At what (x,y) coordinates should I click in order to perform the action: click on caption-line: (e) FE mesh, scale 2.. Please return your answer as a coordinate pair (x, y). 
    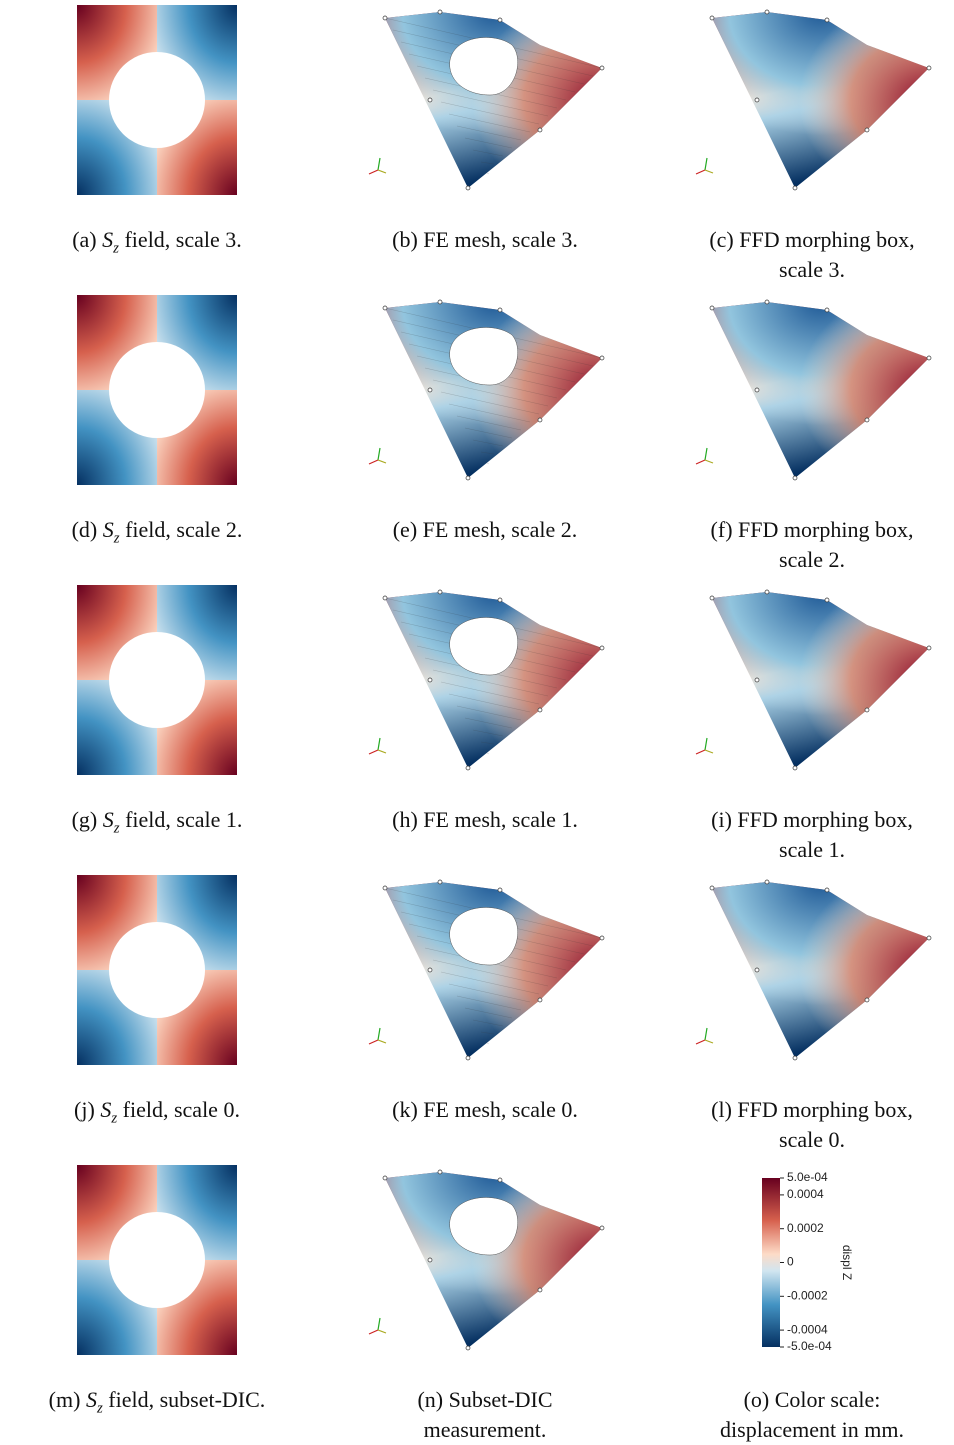
    Looking at the image, I should click on (485, 530).